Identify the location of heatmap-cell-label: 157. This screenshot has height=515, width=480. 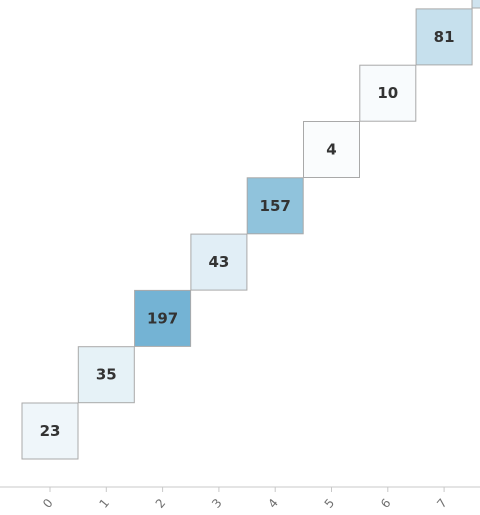
(275, 206).